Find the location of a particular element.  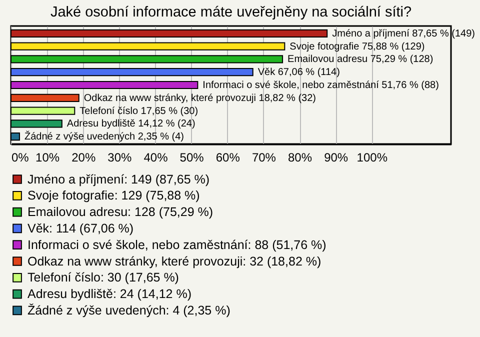

x-tick-label: 60% is located at coordinates (228, 157).